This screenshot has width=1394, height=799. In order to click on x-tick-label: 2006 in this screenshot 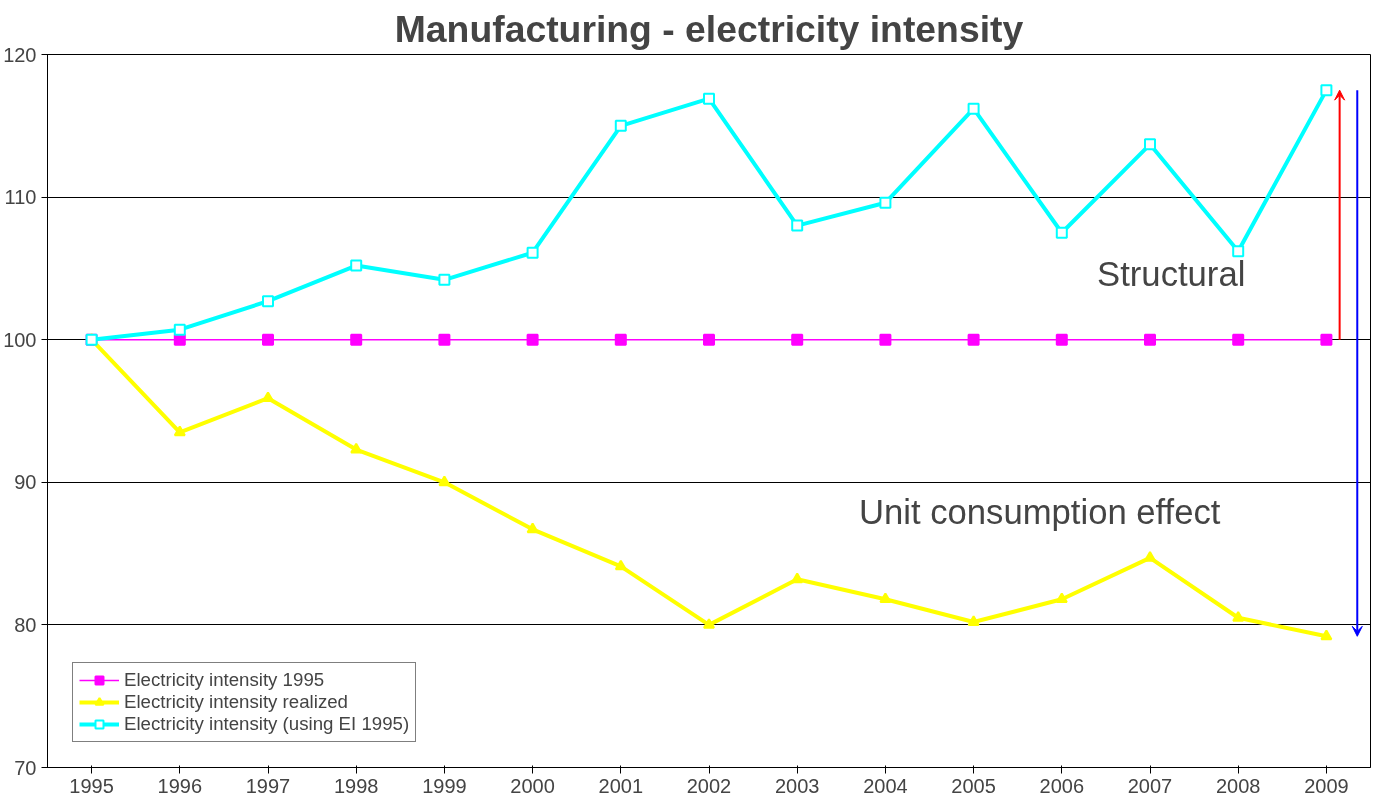, I will do `click(1062, 785)`.